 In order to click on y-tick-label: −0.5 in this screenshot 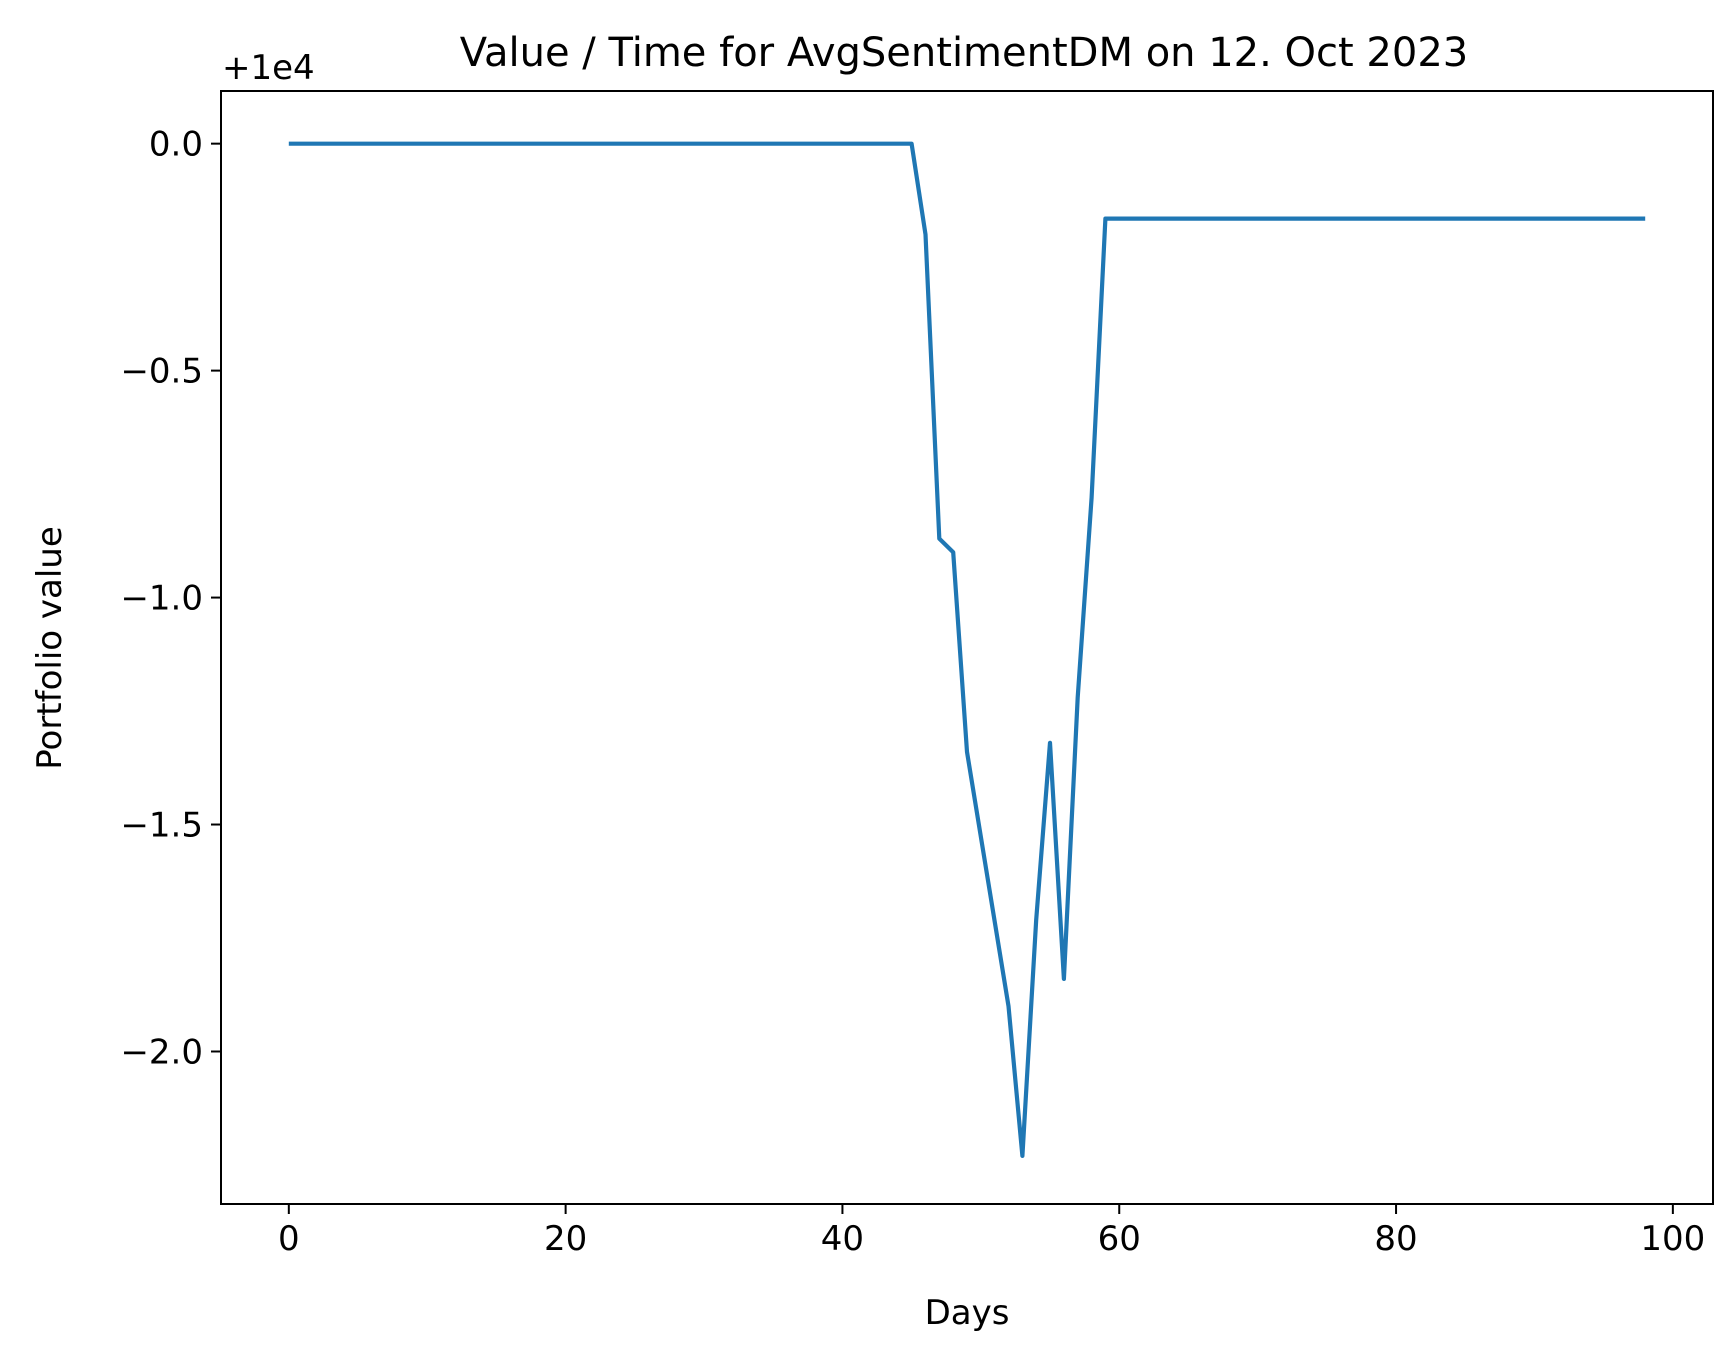, I will do `click(161, 372)`.